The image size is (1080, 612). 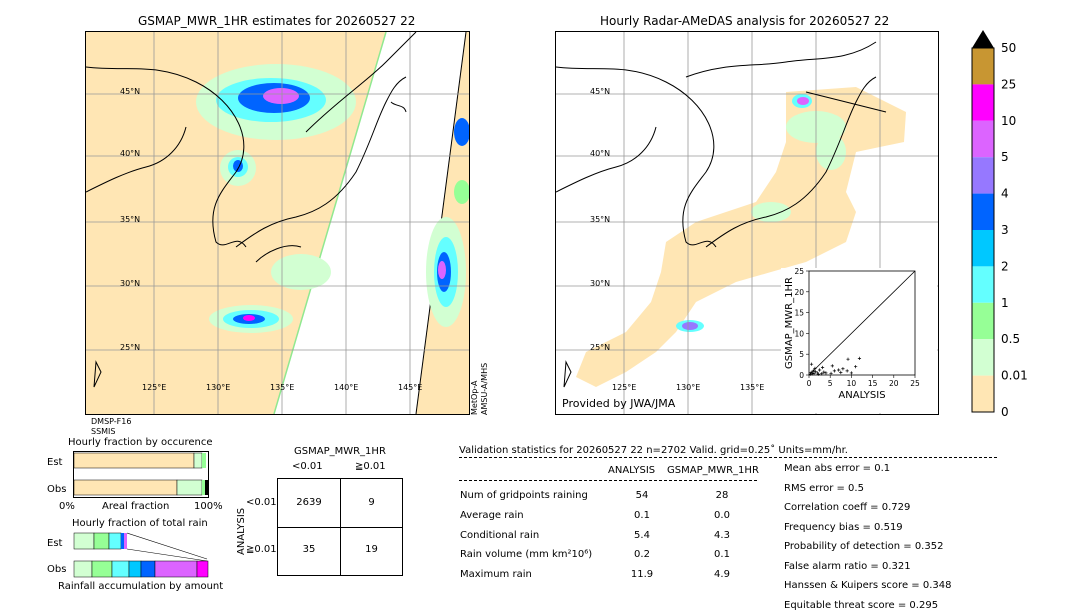 I want to click on validation-row-label: Rain volume (mm km²10⁶), so click(x=526, y=554).